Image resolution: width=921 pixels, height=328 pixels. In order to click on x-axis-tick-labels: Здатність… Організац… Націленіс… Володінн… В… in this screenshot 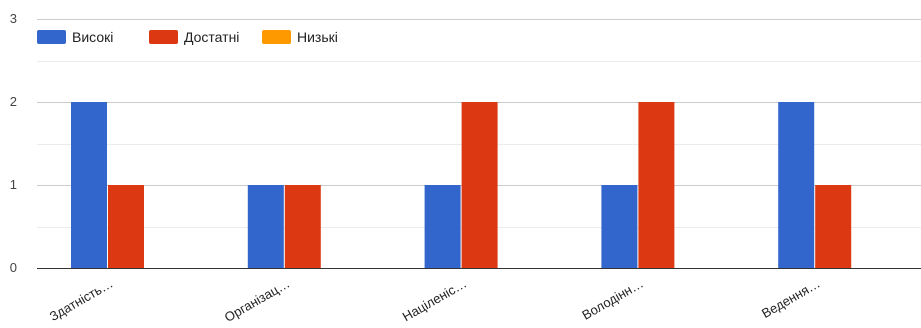, I will do `click(435, 300)`.